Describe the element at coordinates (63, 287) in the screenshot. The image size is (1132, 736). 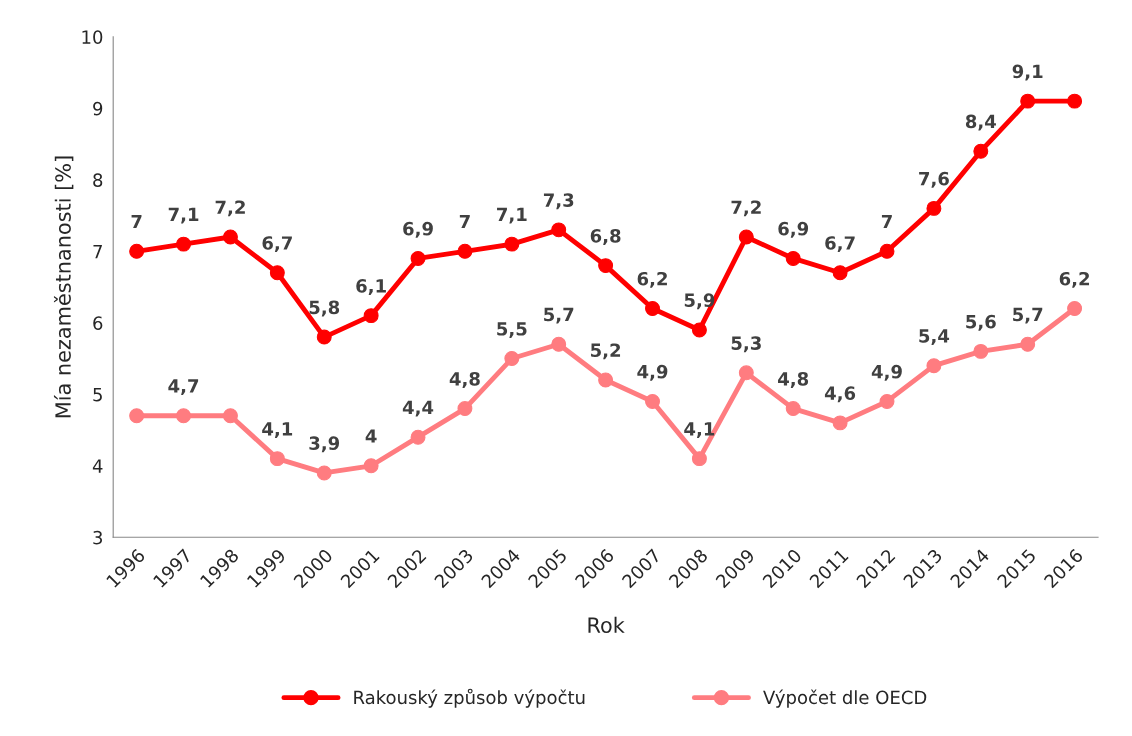
I see `y-axis-title: Mía nezaměstnanosti [%]` at that location.